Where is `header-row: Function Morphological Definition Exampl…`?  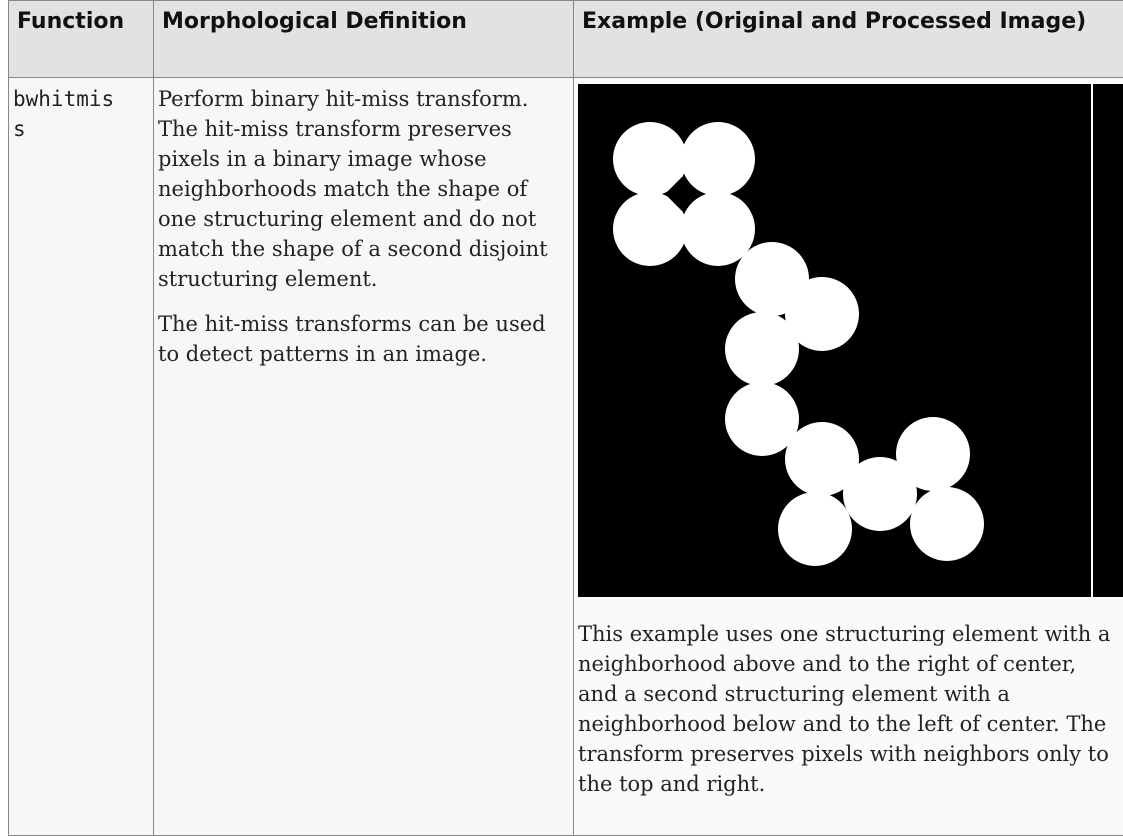
header-row: Function Morphological Definition Exampl… is located at coordinates (565, 39).